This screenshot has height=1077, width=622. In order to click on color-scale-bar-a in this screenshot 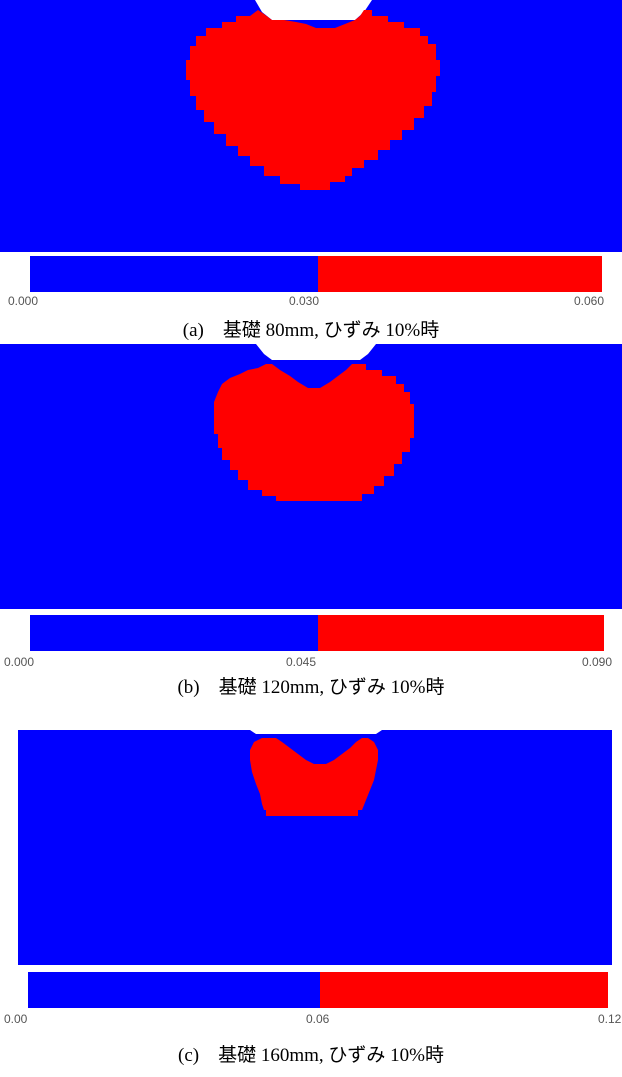, I will do `click(316, 274)`.